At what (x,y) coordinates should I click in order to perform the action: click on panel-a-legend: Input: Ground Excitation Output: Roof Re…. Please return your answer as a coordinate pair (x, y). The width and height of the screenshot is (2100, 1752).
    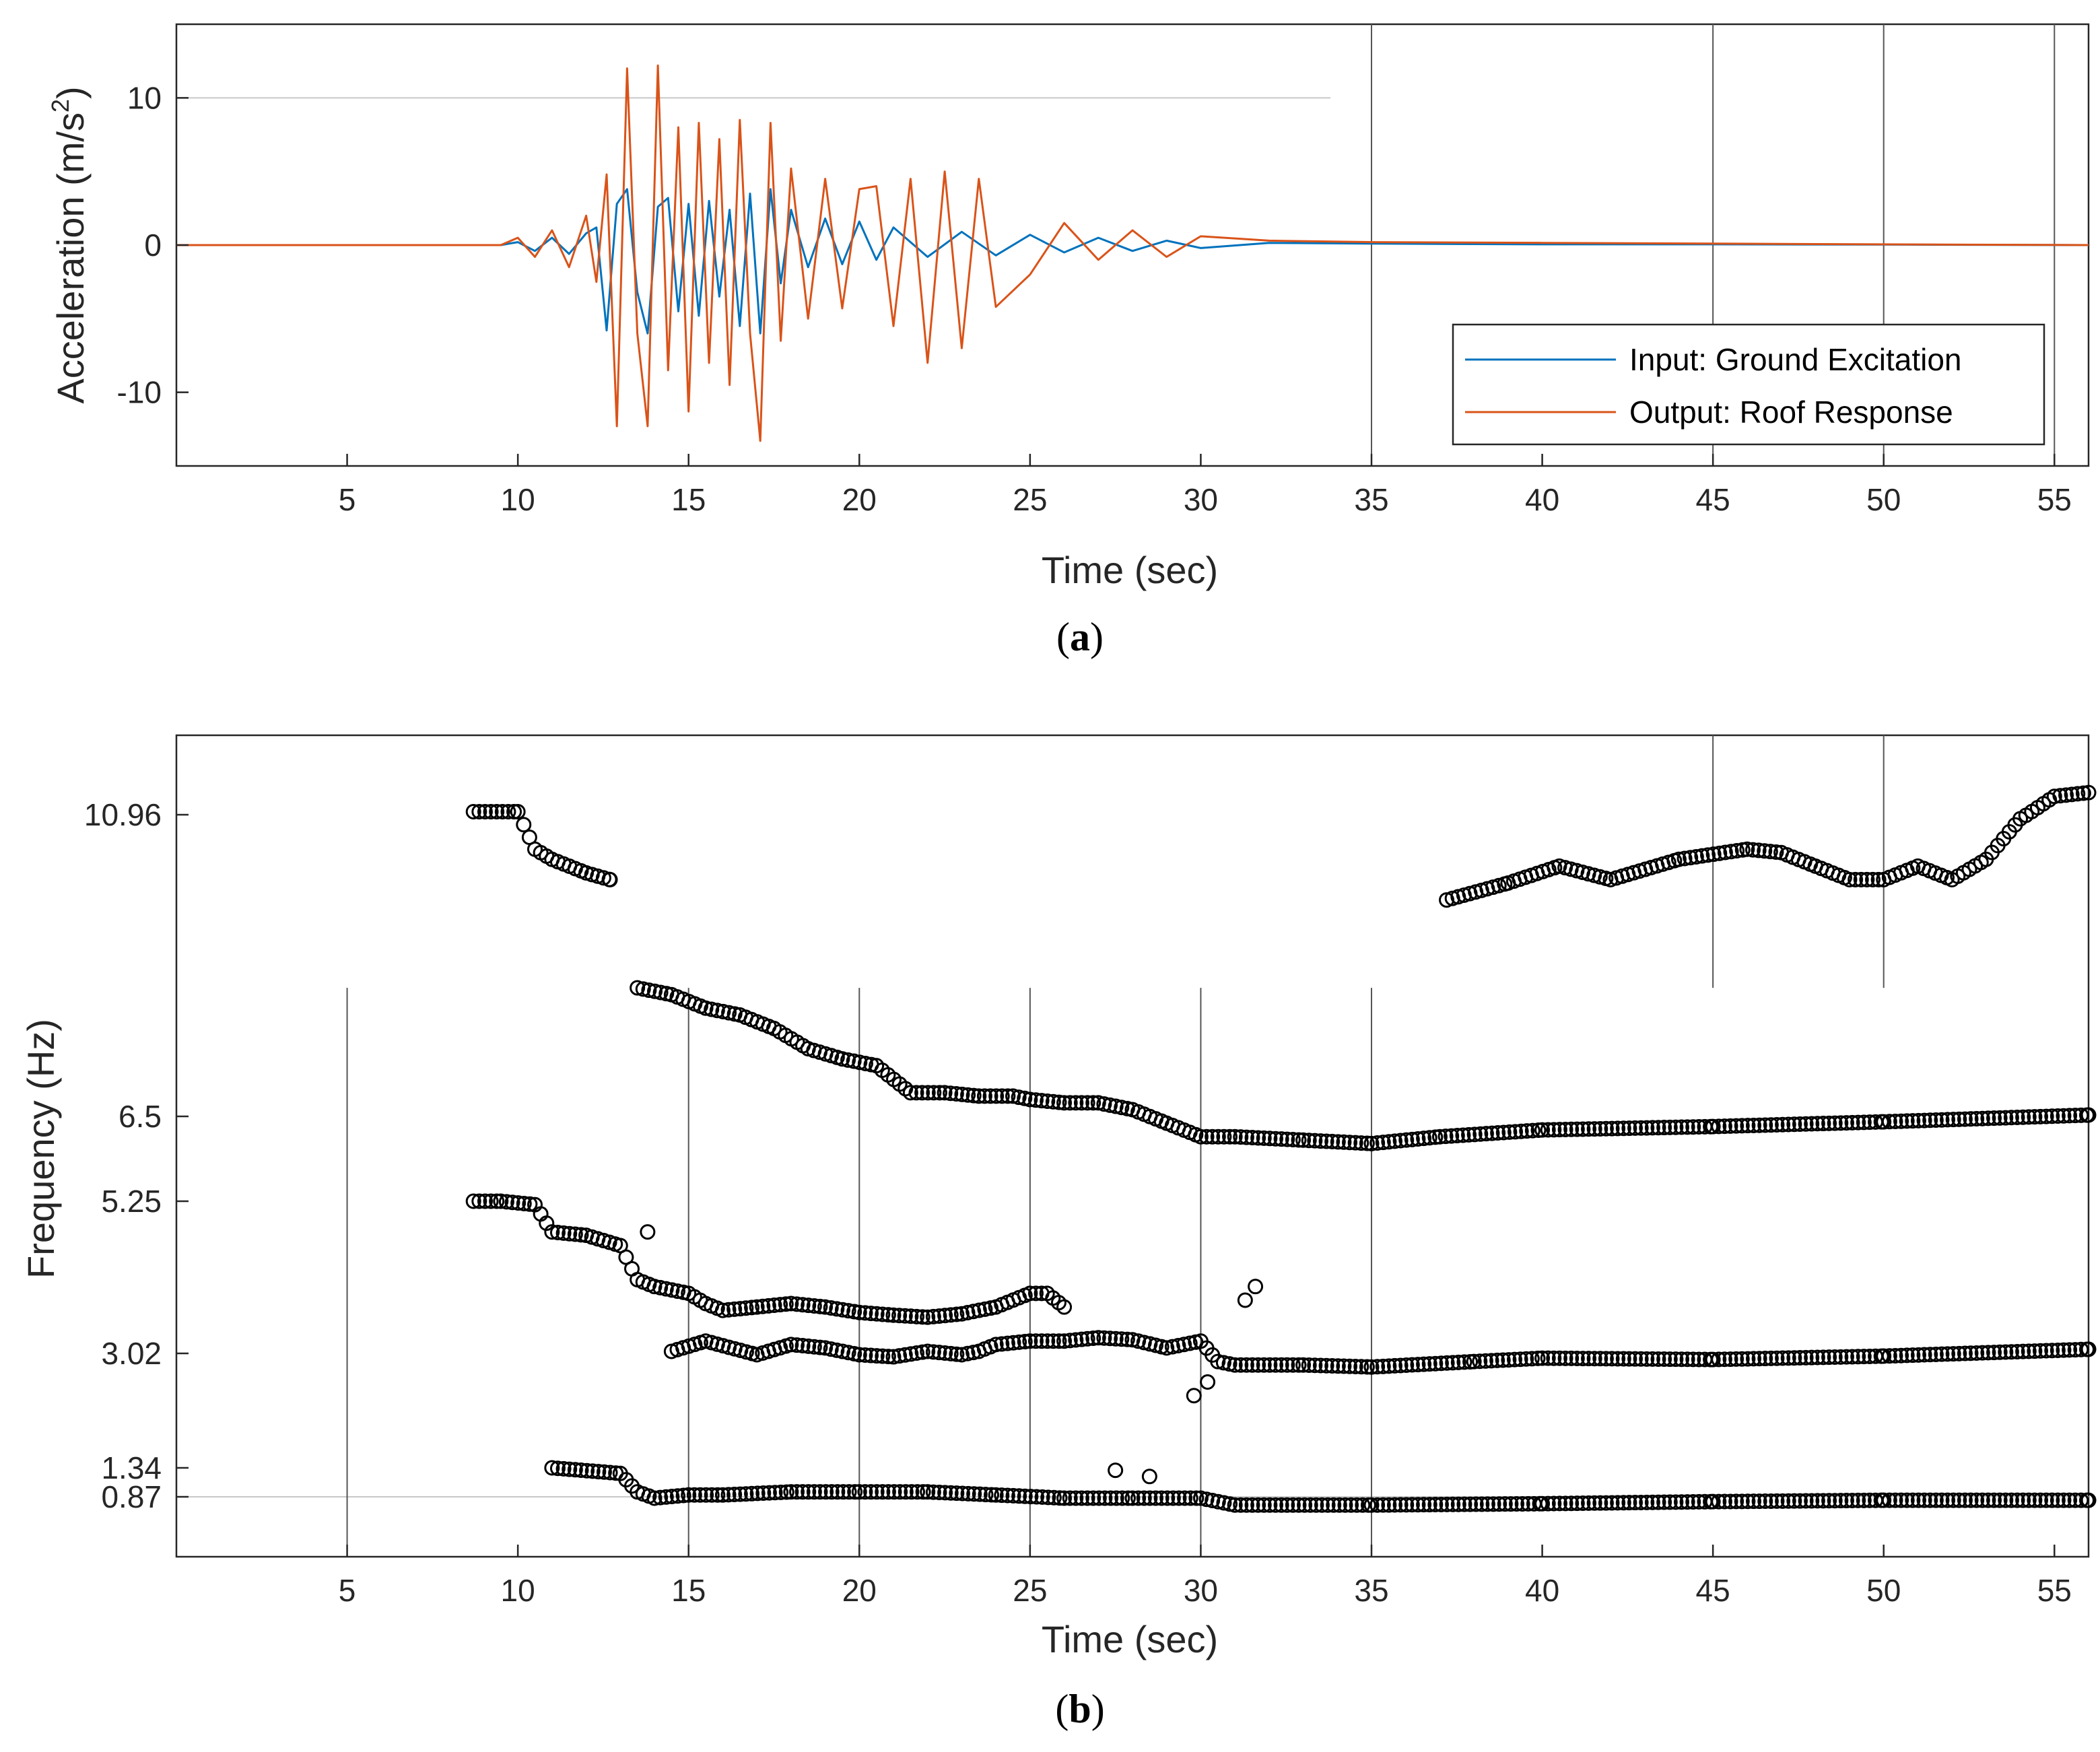
    Looking at the image, I should click on (1748, 384).